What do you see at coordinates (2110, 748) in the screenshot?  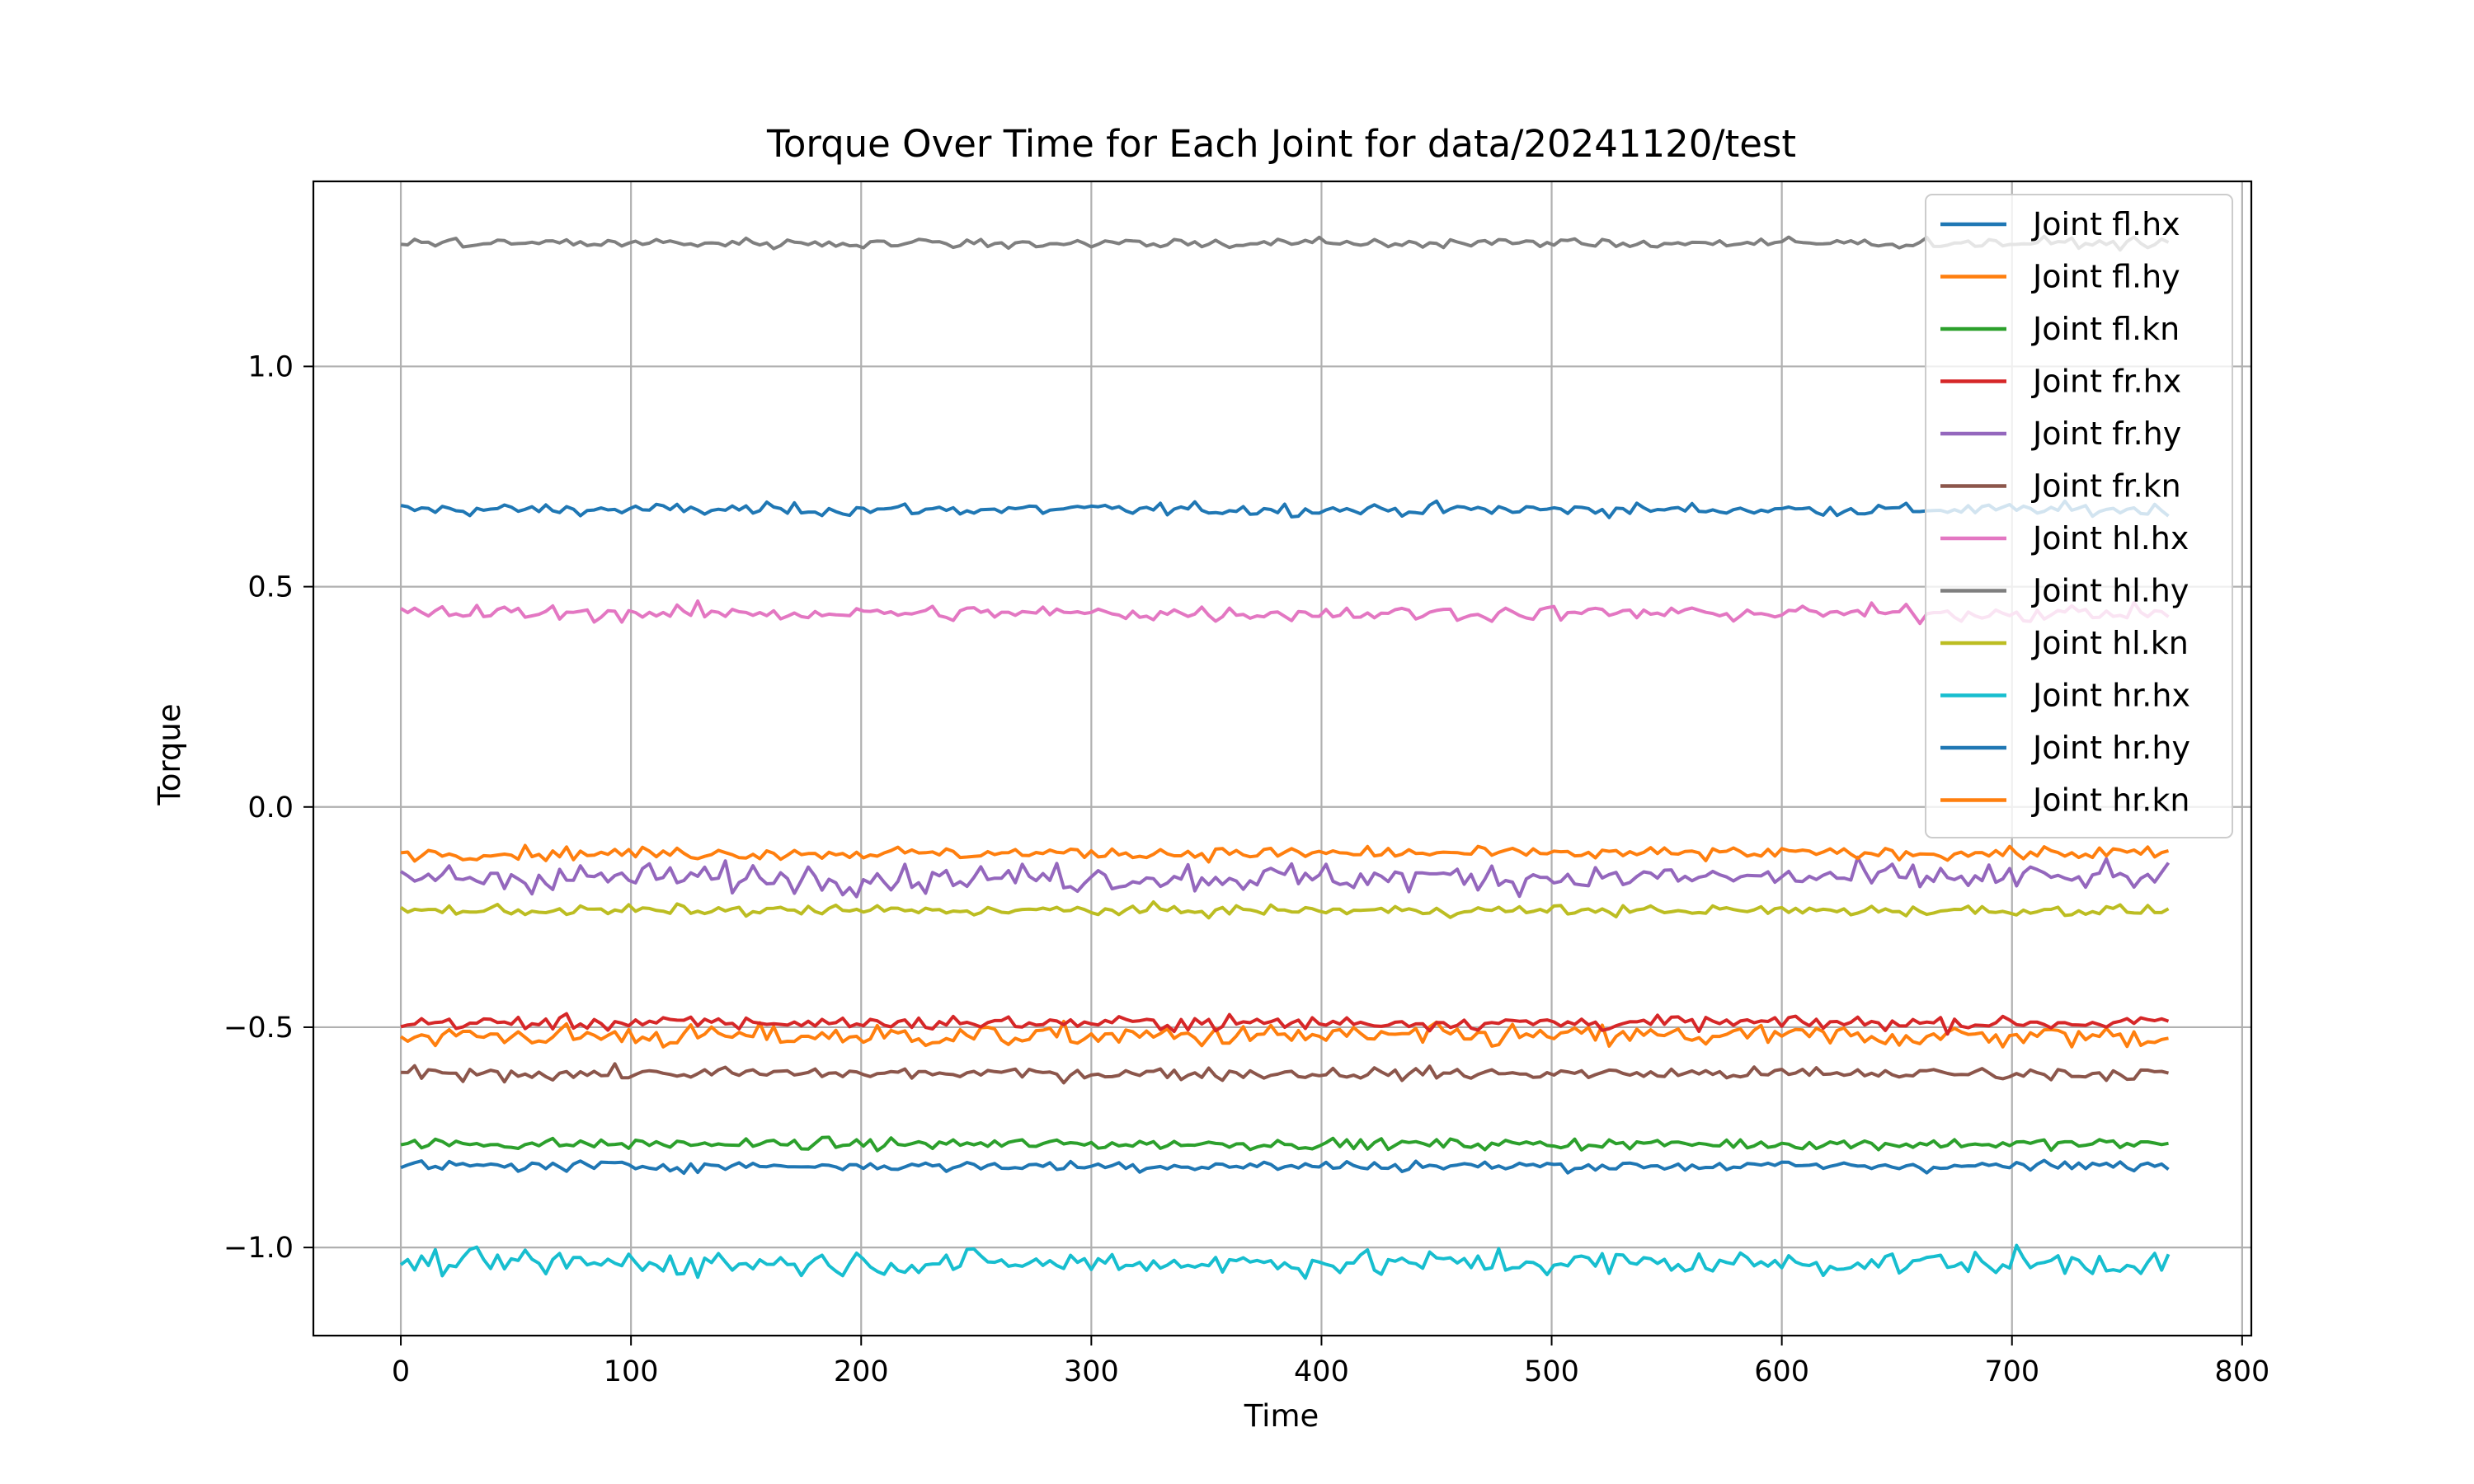 I see `legend-label: Joint hr.hy` at bounding box center [2110, 748].